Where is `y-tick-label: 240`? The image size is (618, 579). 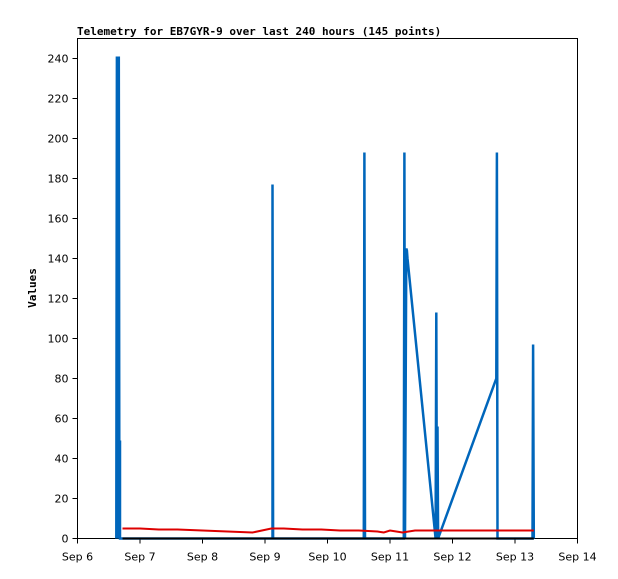 y-tick-label: 240 is located at coordinates (58, 59).